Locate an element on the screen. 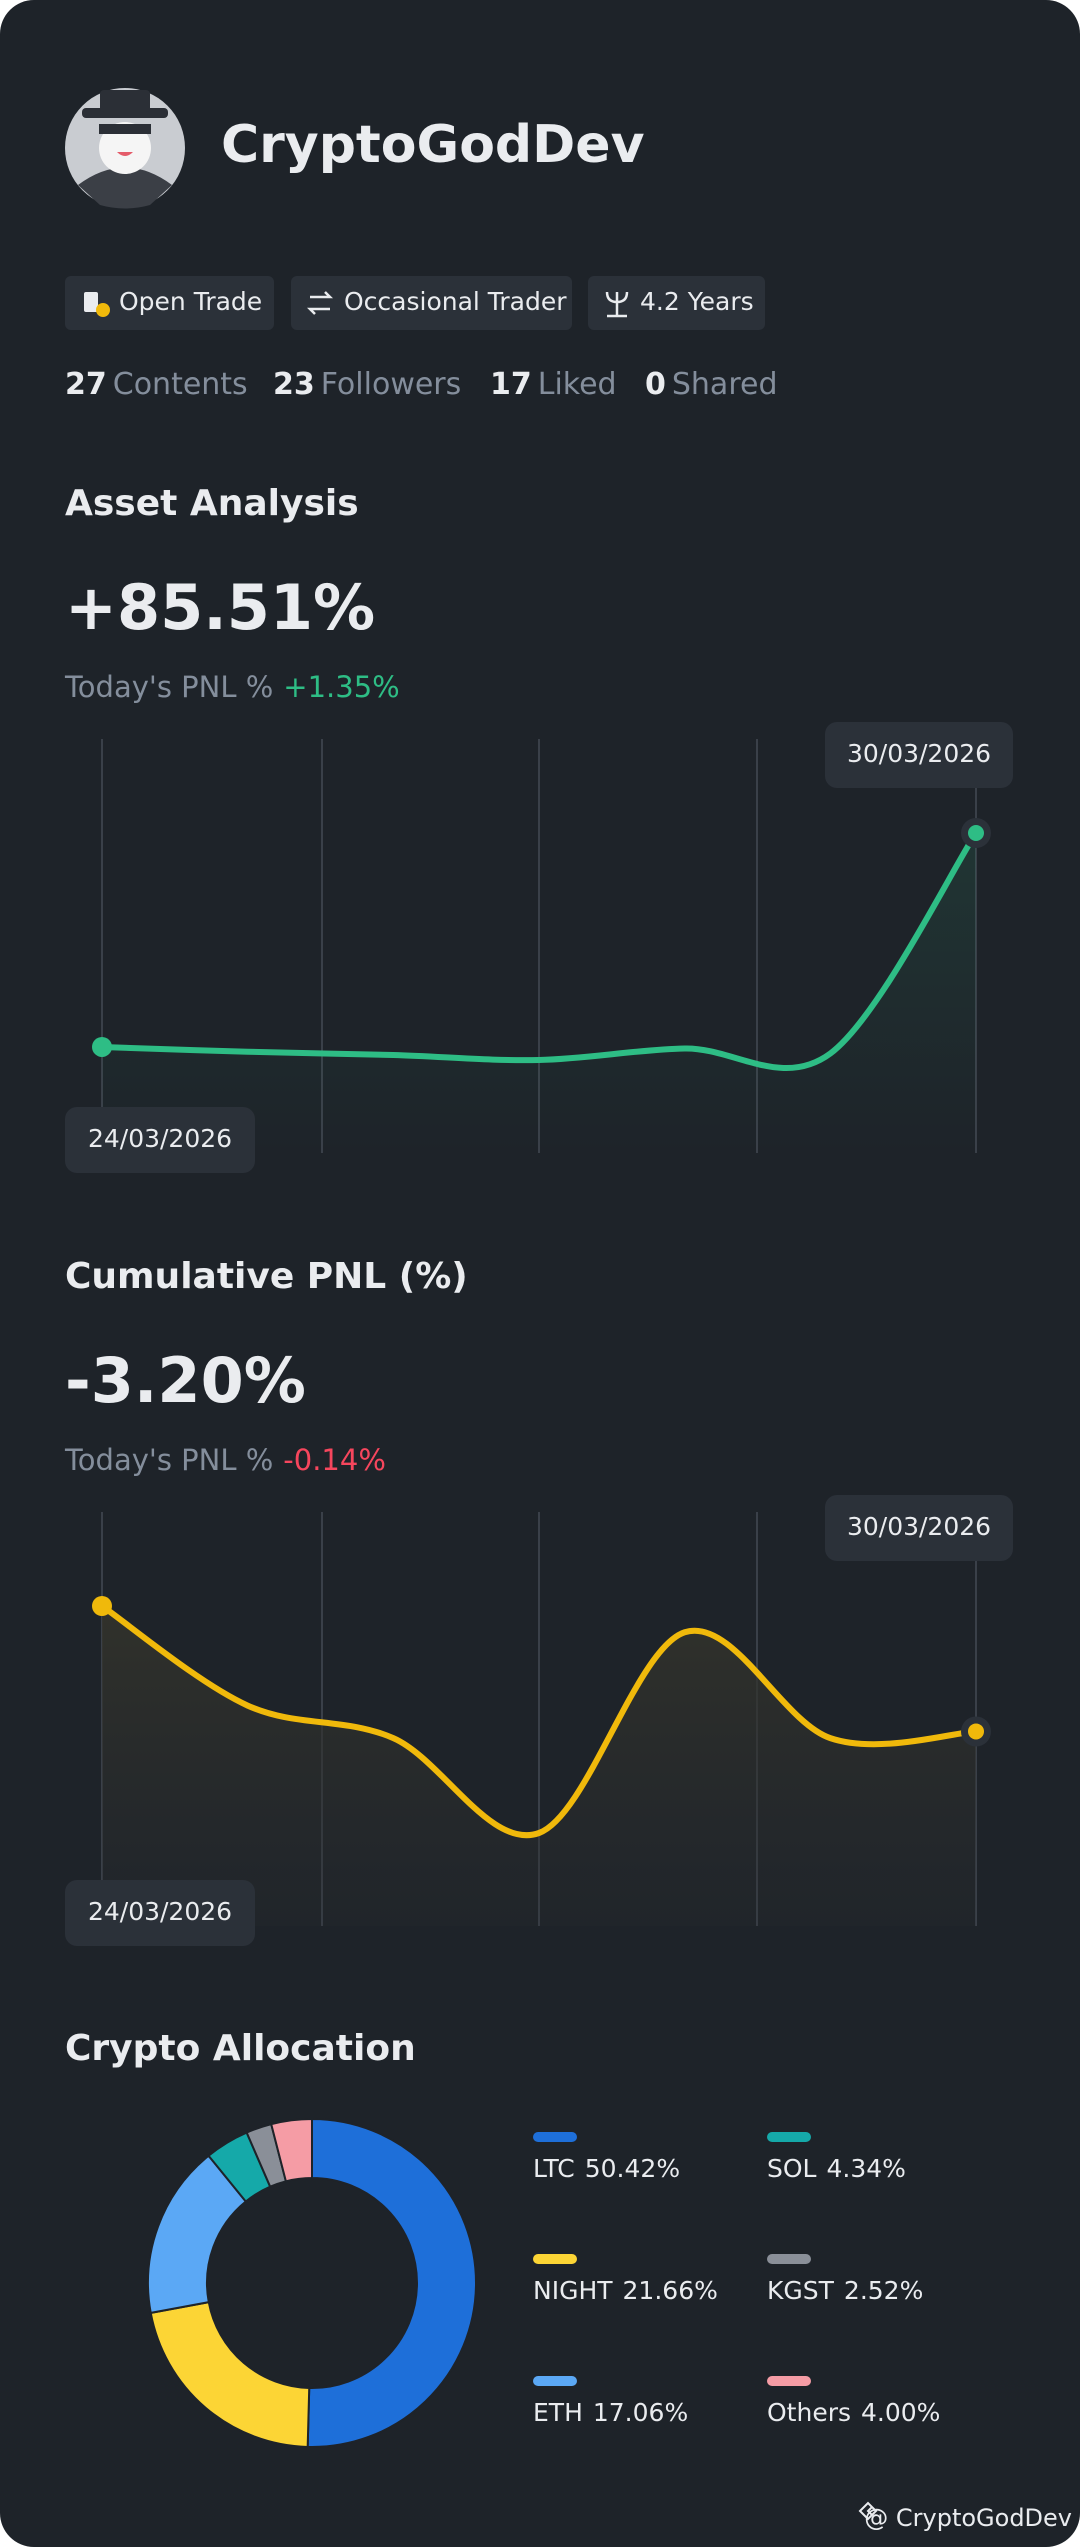  legend-entry: SOL 4.34% is located at coordinates (836, 2168).